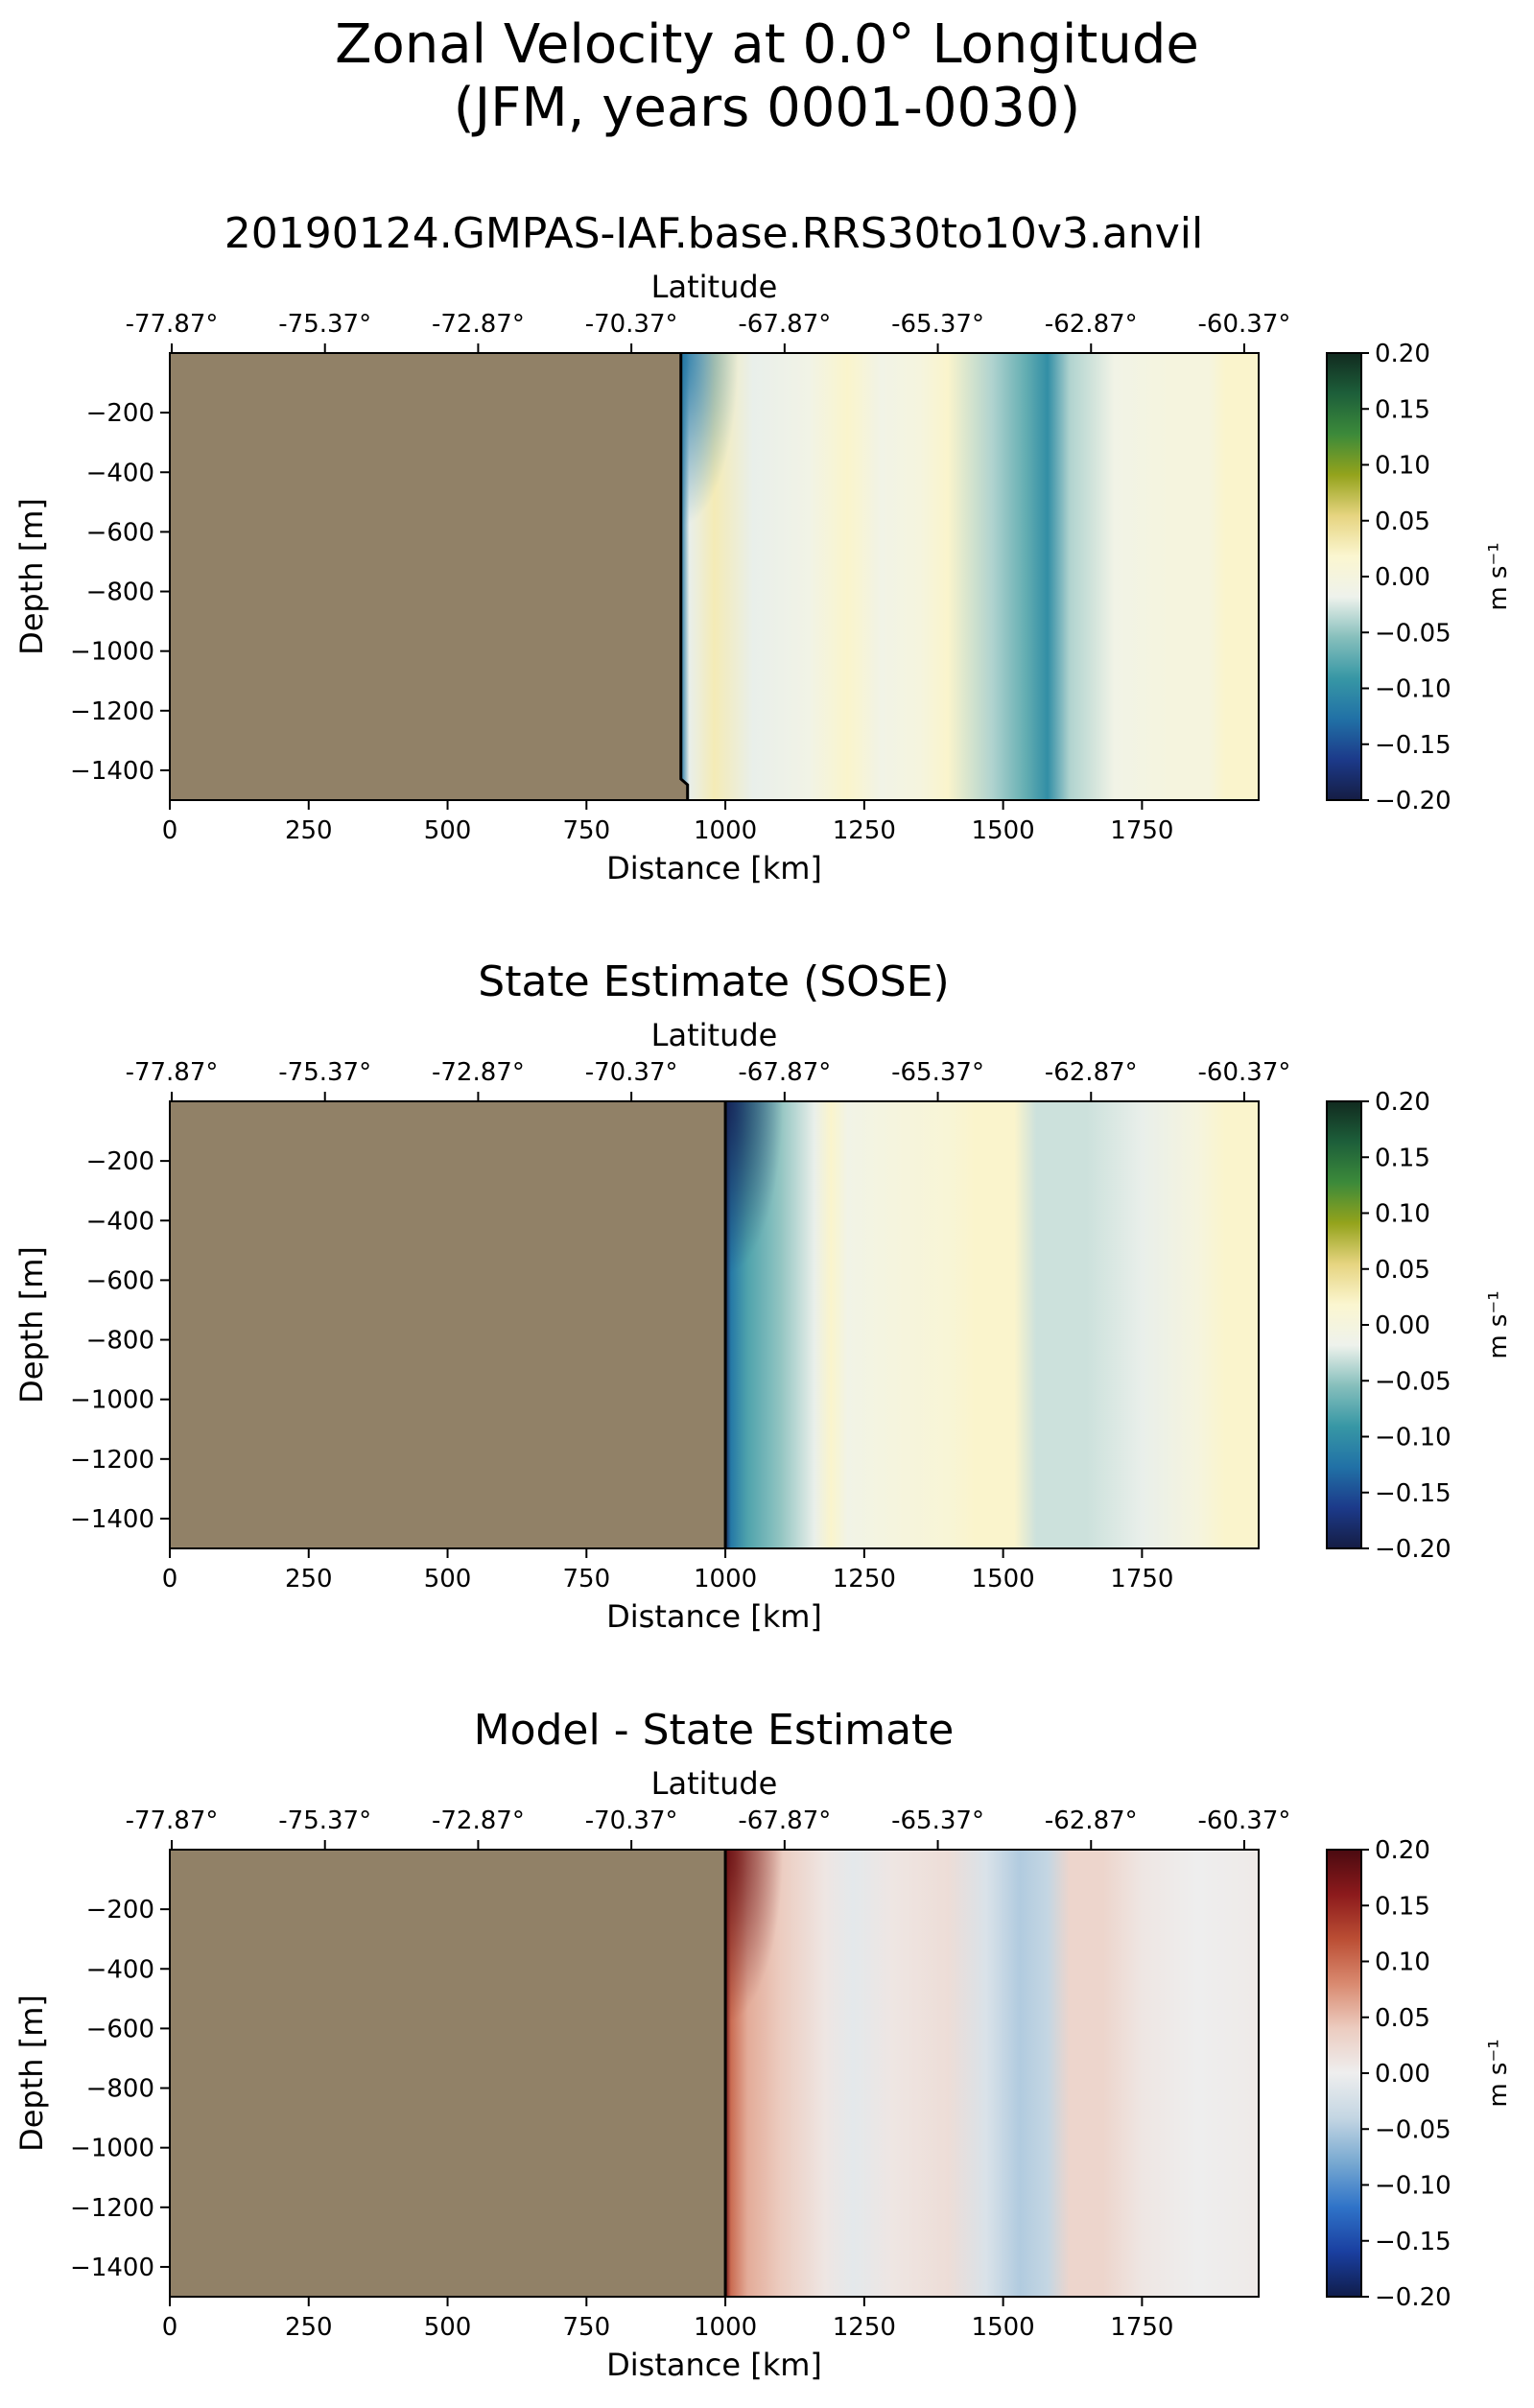  I want to click on latitude-tick-label: -60.37°, so click(1244, 1072).